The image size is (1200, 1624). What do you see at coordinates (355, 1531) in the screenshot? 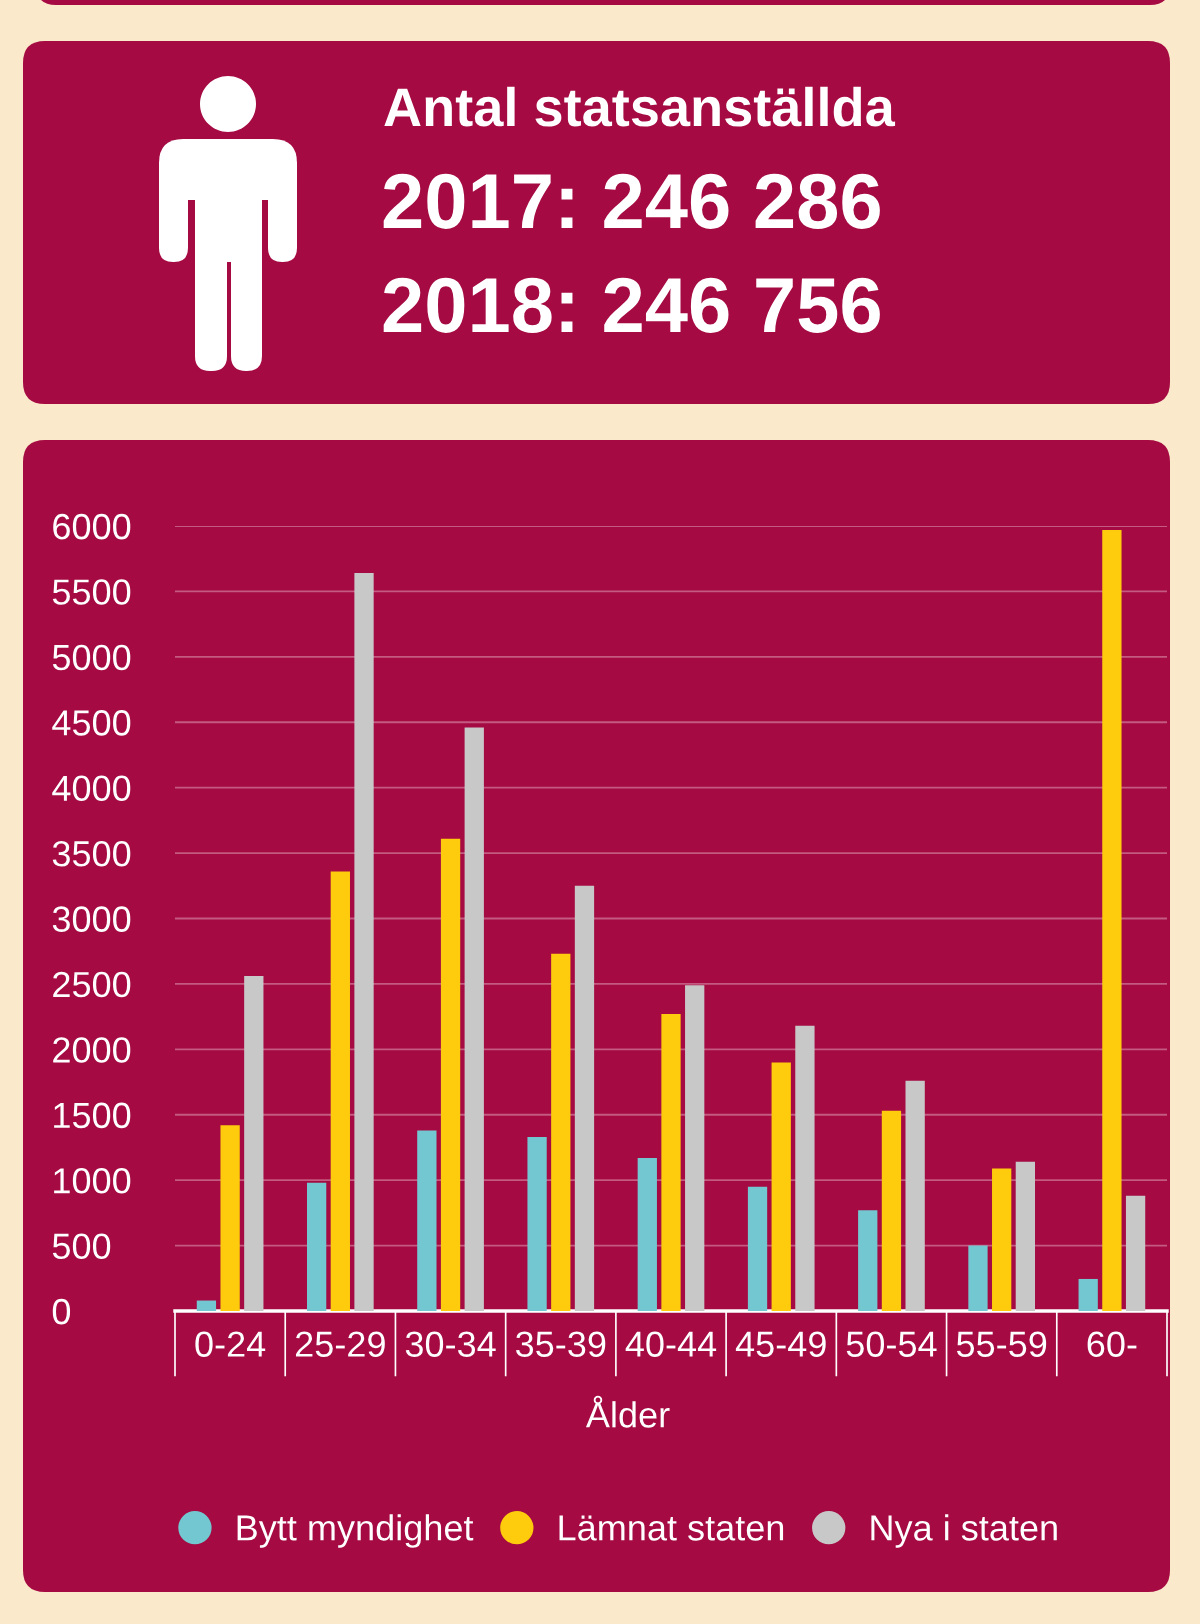
I see `legend-label: Bytt myndighet` at bounding box center [355, 1531].